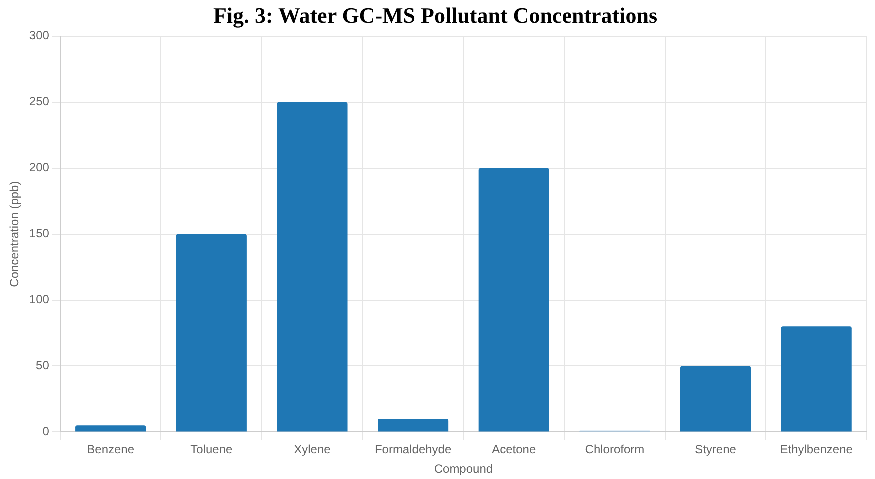 Image resolution: width=875 pixels, height=479 pixels. I want to click on x-tick-label: Styrene, so click(716, 449).